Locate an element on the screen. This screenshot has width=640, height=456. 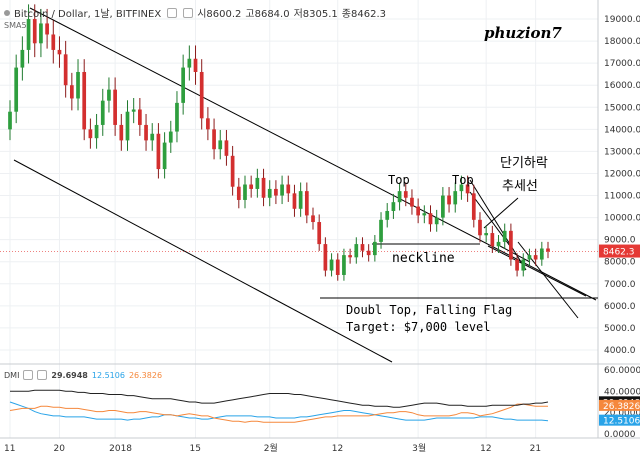
dmi-minus-value: 12.5106 is located at coordinates (108, 375).